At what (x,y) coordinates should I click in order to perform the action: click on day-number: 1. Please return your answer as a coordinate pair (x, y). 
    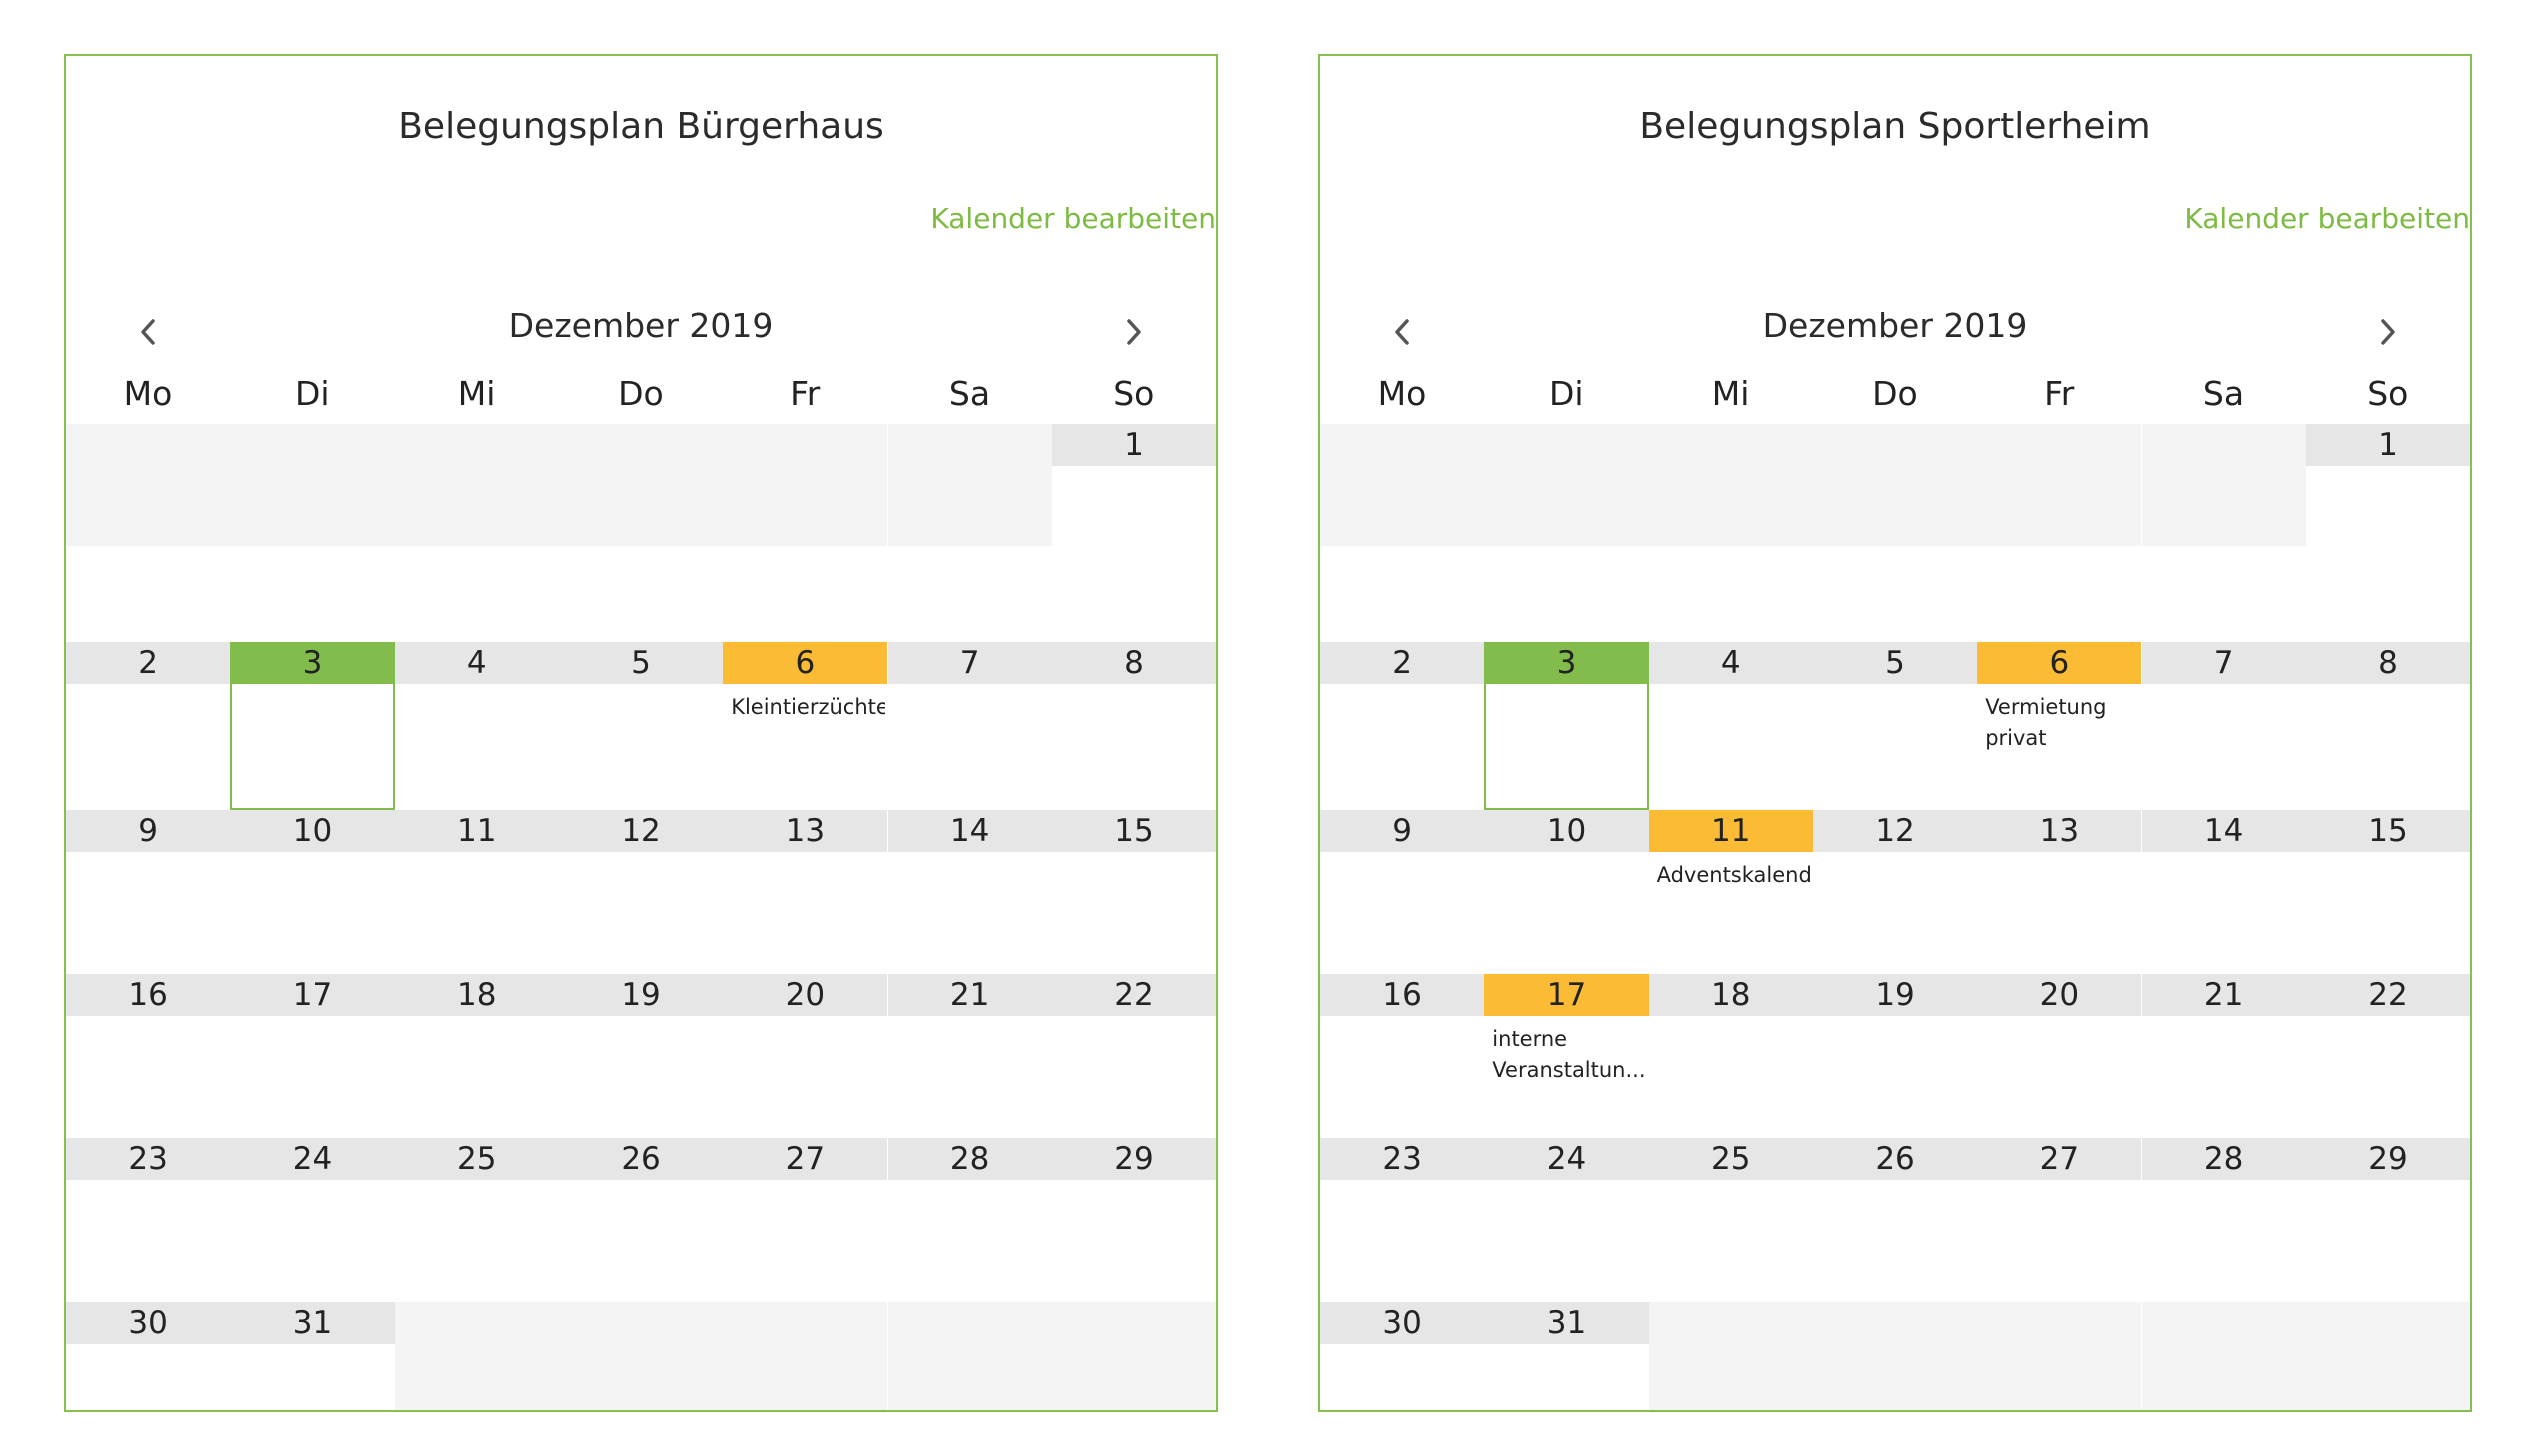
    Looking at the image, I should click on (1134, 445).